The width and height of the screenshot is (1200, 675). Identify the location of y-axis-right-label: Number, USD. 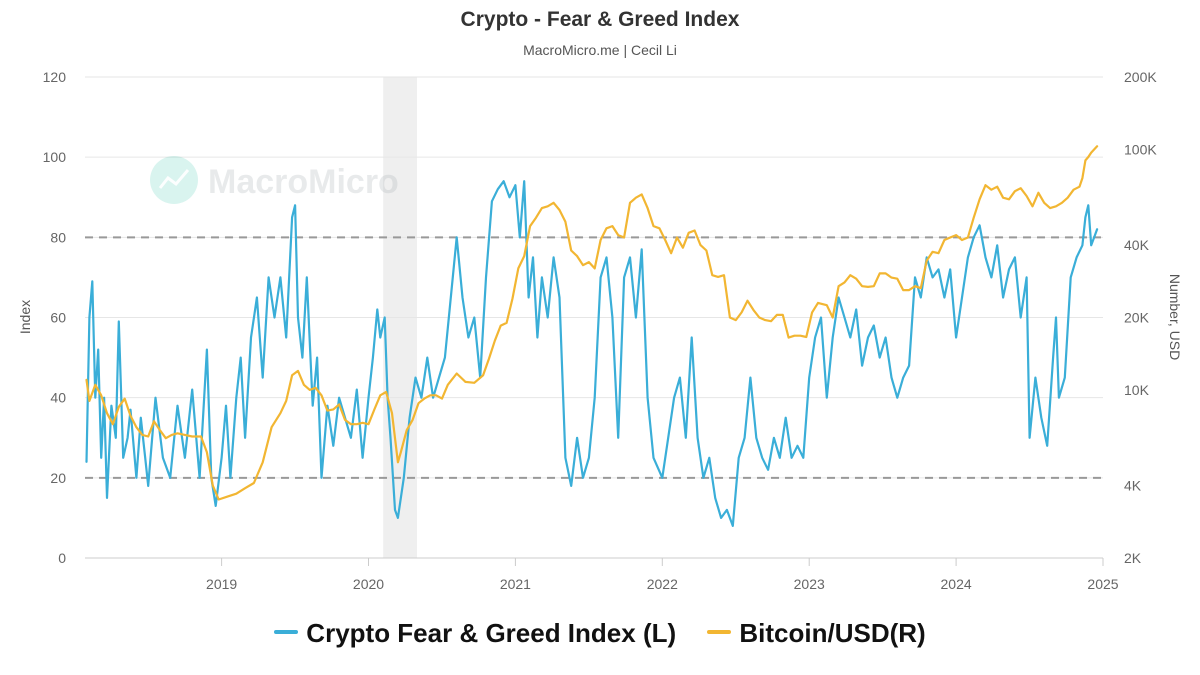
(1175, 317).